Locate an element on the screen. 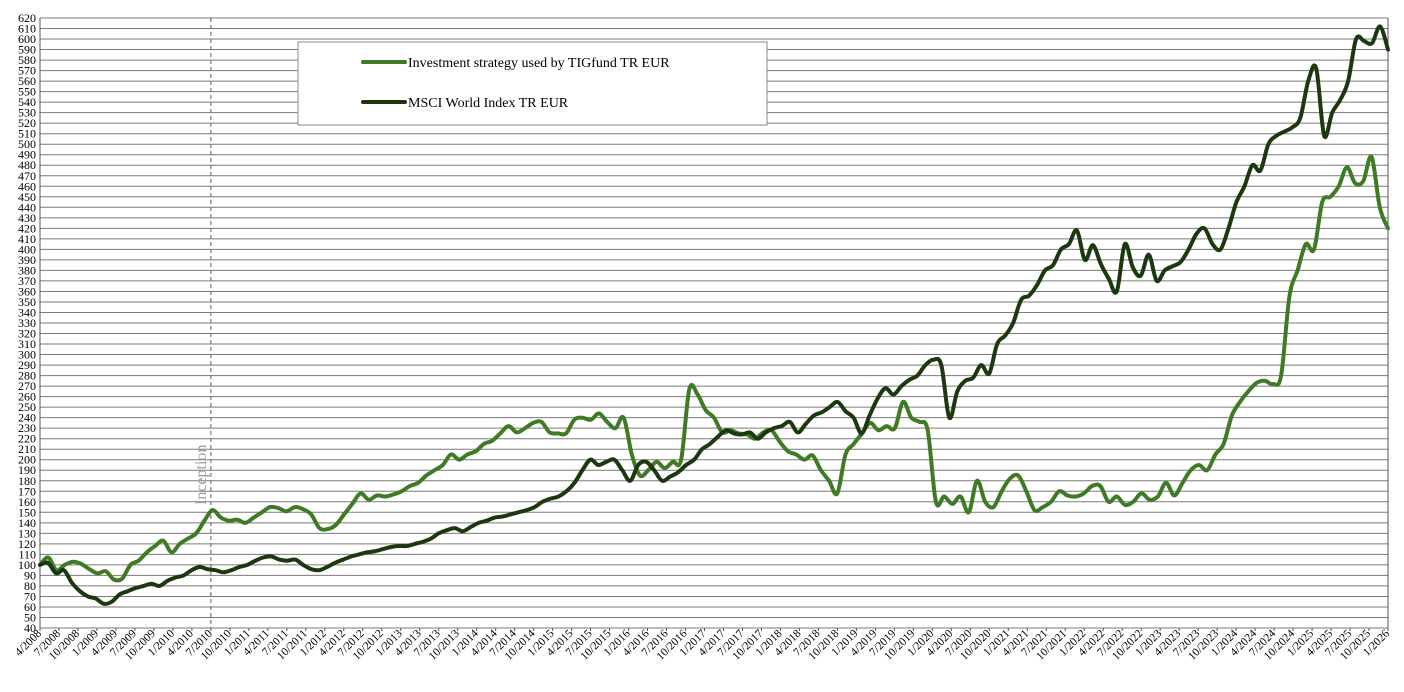  y-tick-label: 110 is located at coordinates (27, 554).